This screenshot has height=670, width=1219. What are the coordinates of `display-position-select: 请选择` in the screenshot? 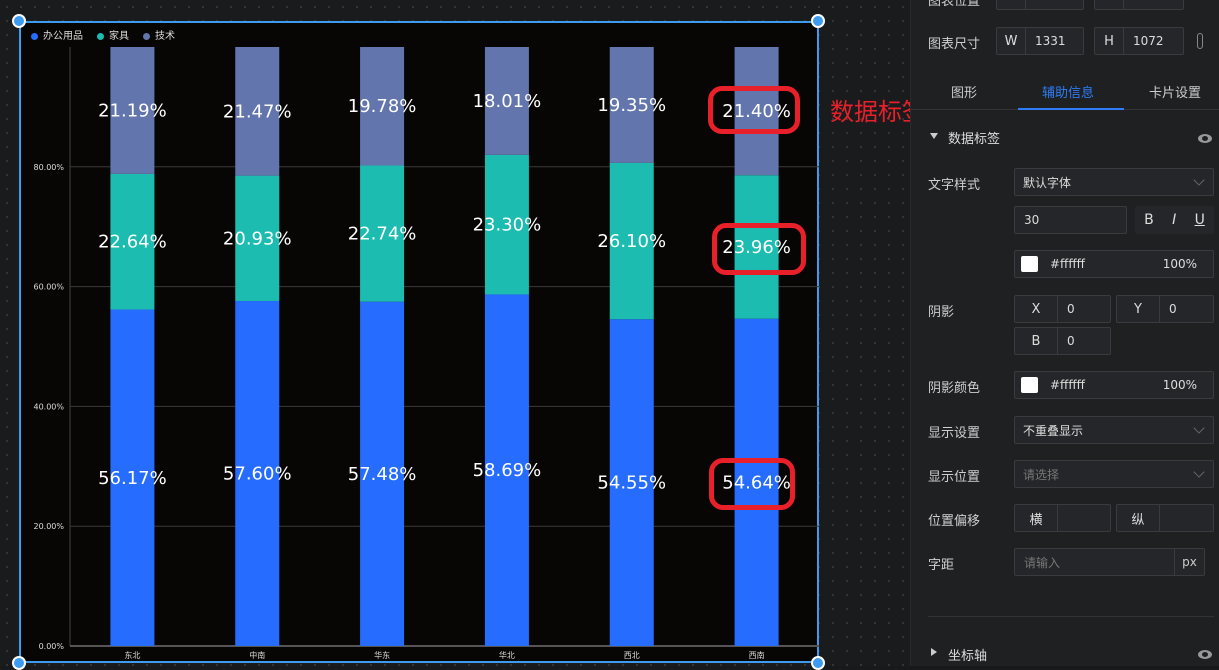 It's located at (1114, 474).